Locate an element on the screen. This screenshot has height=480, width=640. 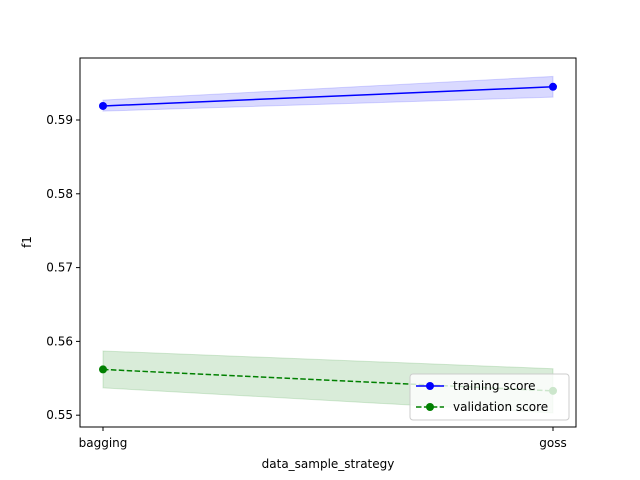
y-tick-label-0: 0.55 is located at coordinates (59, 415).